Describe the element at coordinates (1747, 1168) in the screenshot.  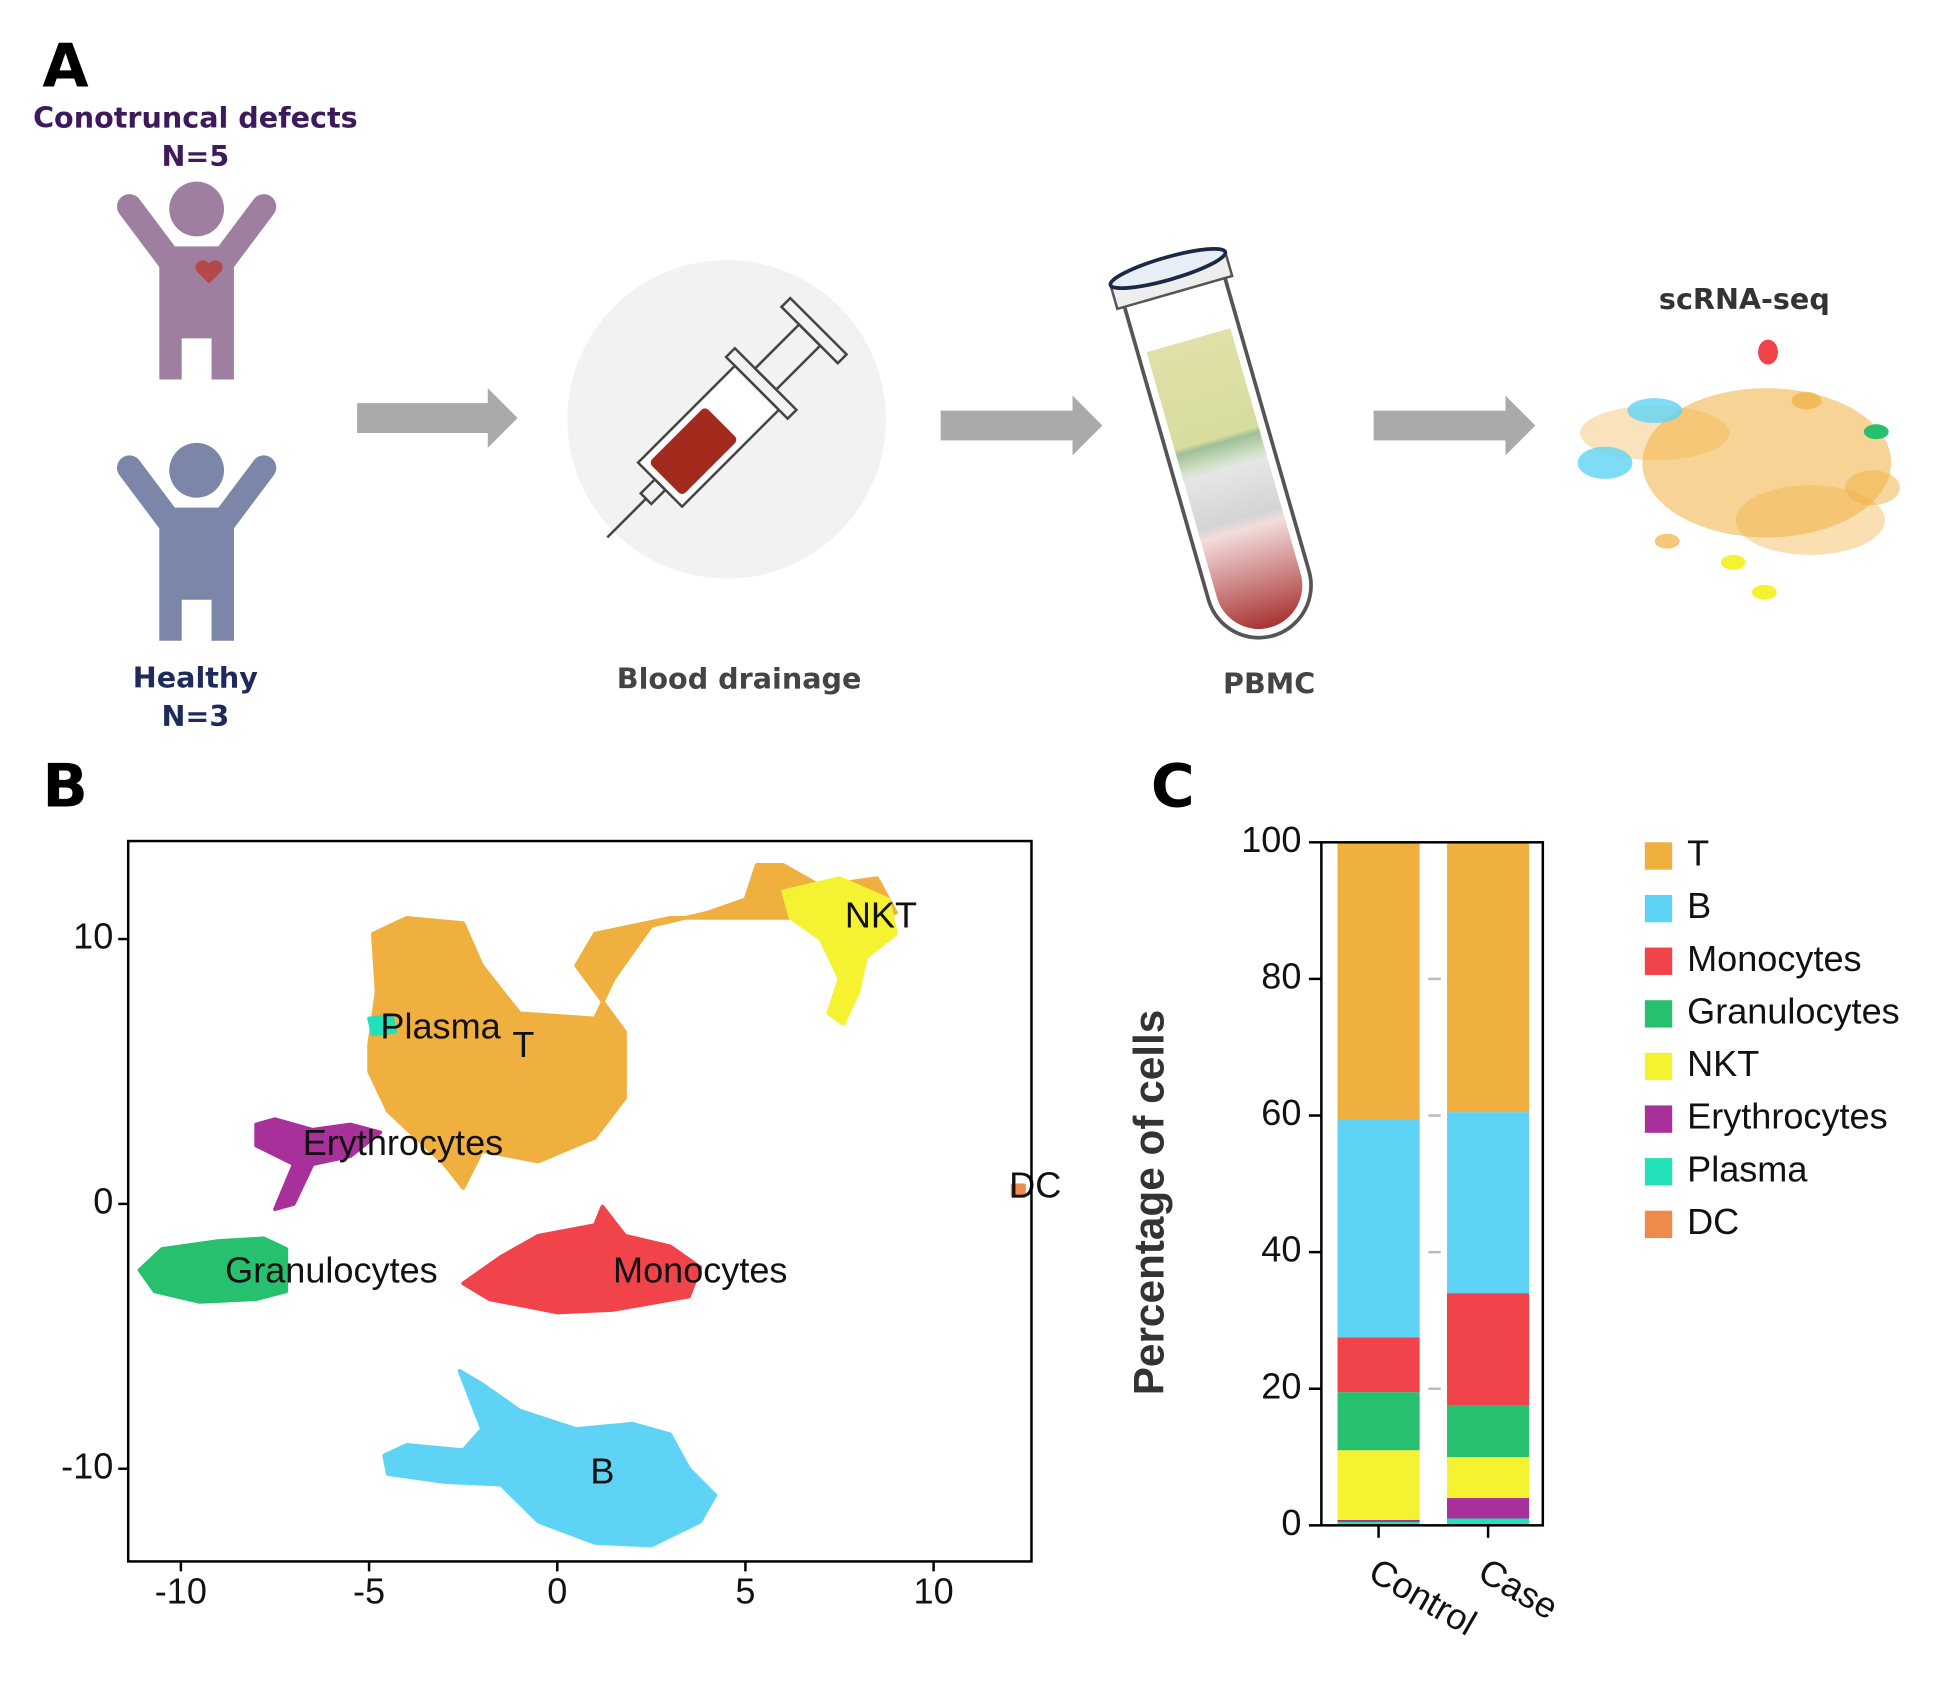
I see `legend-label: Plasma` at that location.